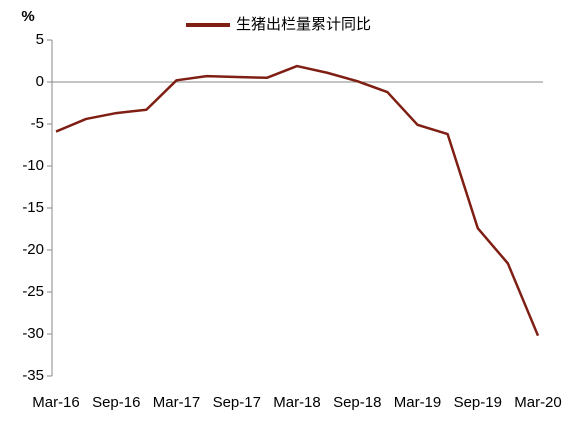 Image resolution: width=574 pixels, height=426 pixels. I want to click on x-tick-label: Mar-19, so click(418, 402).